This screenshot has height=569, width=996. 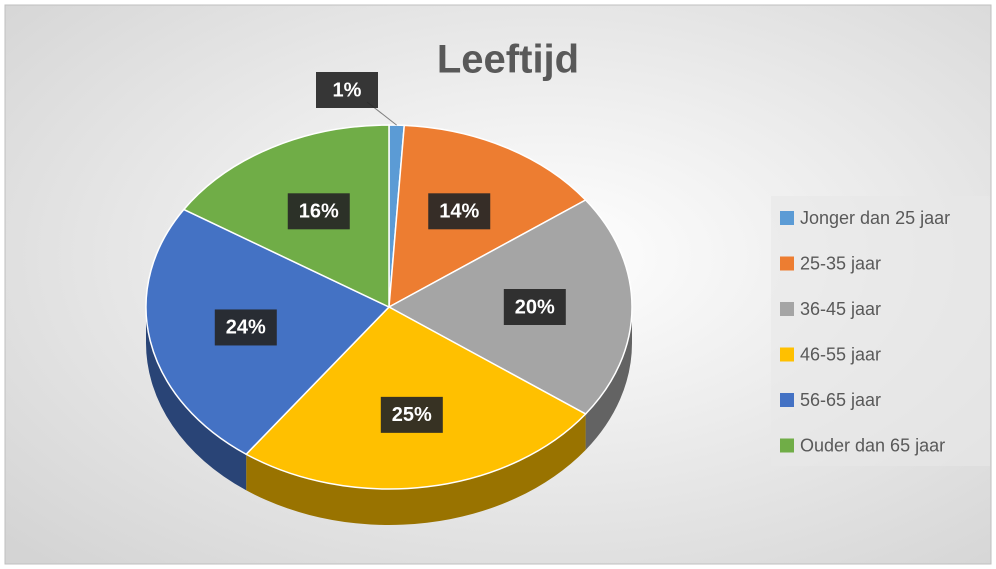 What do you see at coordinates (508, 60) in the screenshot?
I see `chart-title: Leeftijd` at bounding box center [508, 60].